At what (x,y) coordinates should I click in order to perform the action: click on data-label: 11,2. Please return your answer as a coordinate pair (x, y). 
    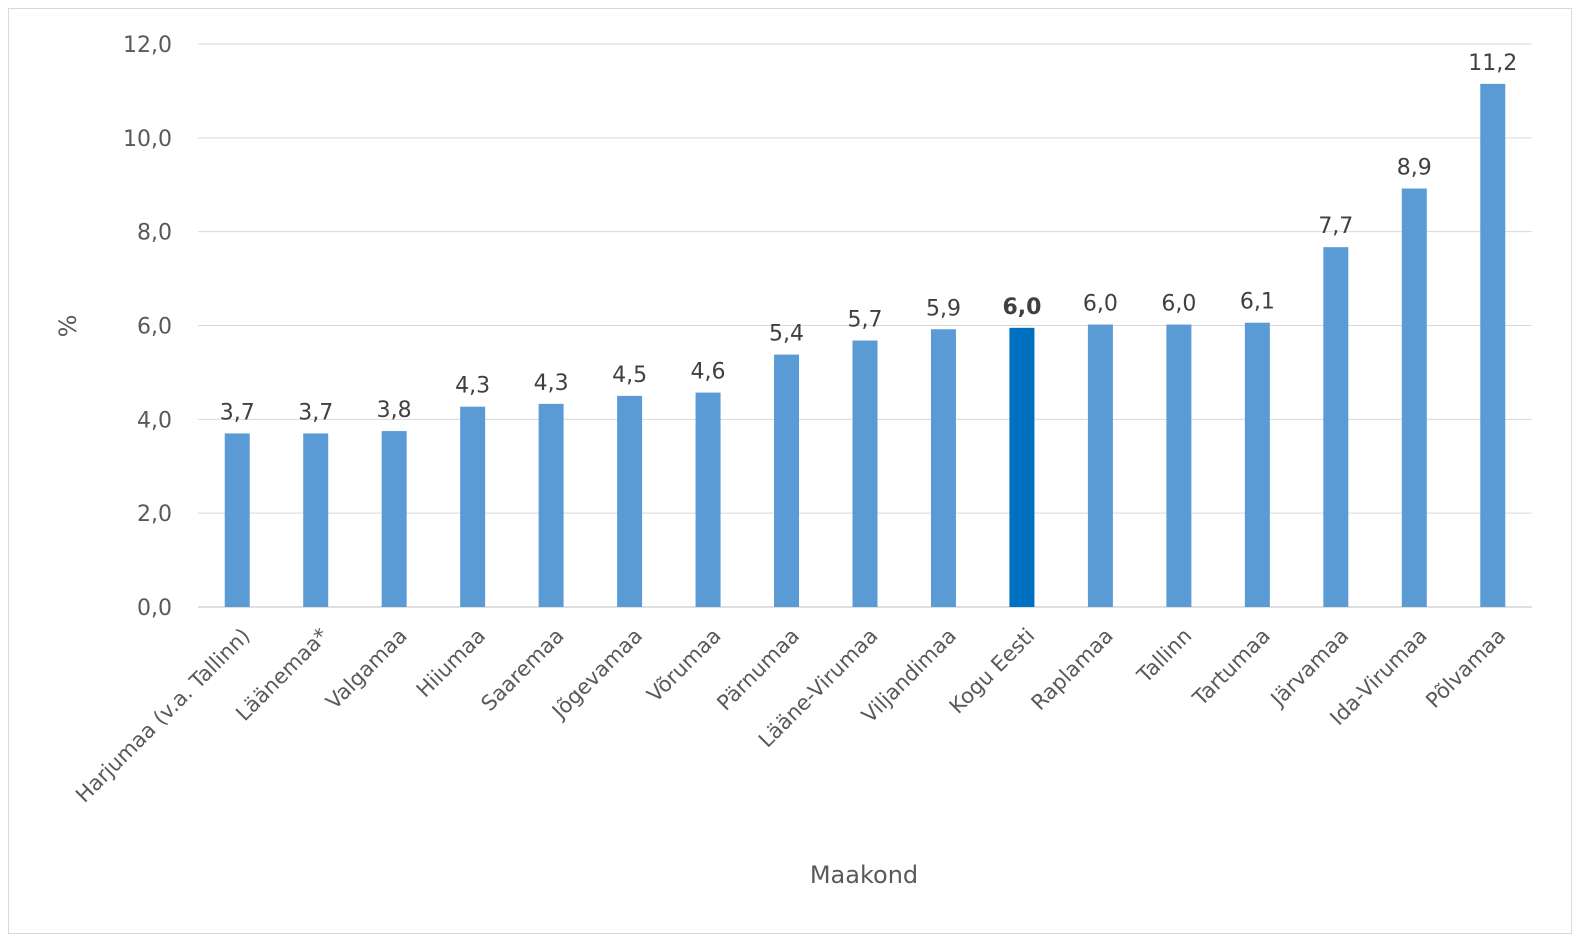
    Looking at the image, I should click on (1492, 63).